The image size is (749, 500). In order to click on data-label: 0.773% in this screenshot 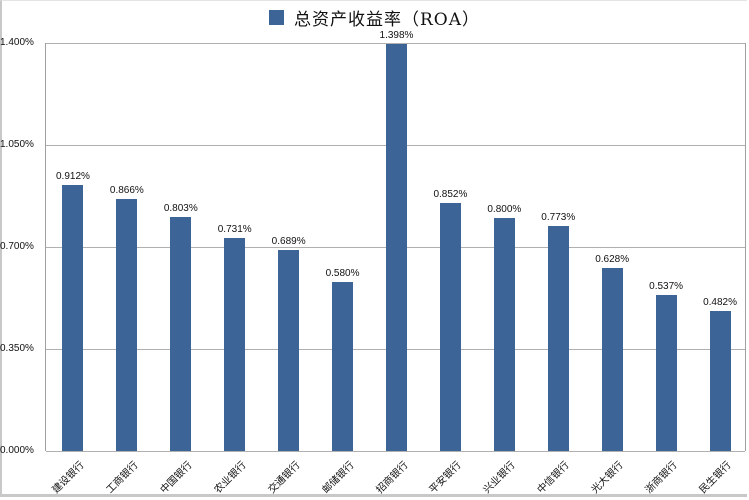, I will do `click(558, 217)`.